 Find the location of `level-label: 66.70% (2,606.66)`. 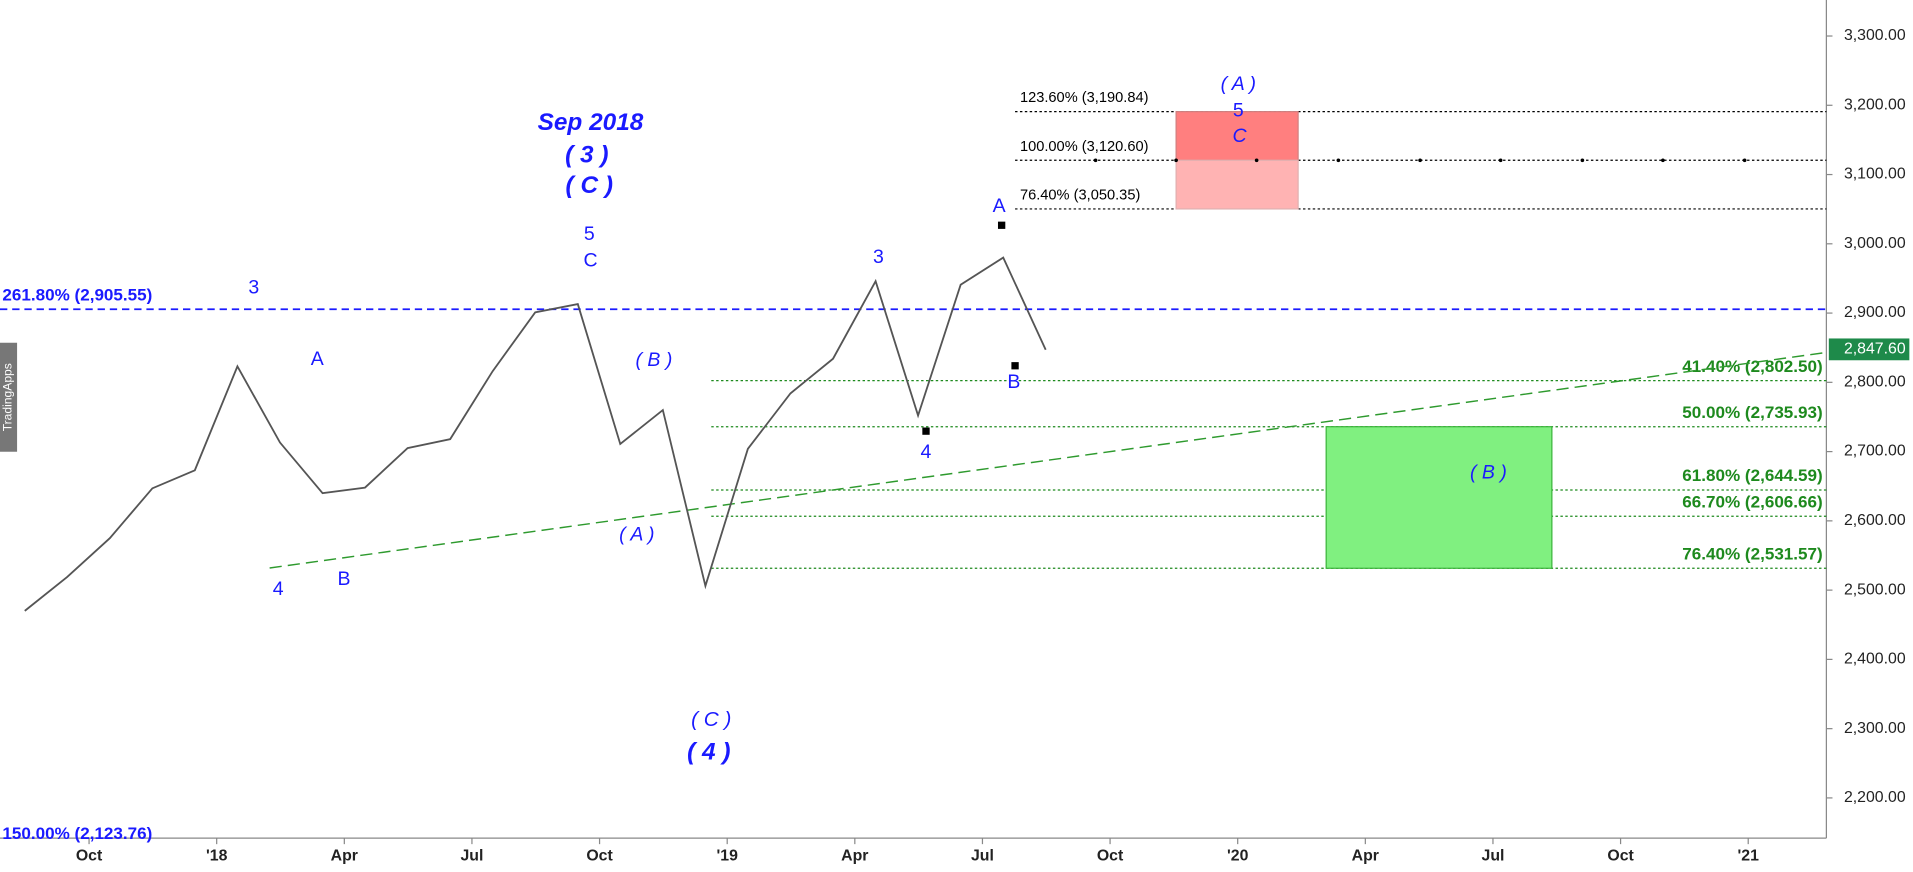

level-label: 66.70% (2,606.66) is located at coordinates (1752, 501).